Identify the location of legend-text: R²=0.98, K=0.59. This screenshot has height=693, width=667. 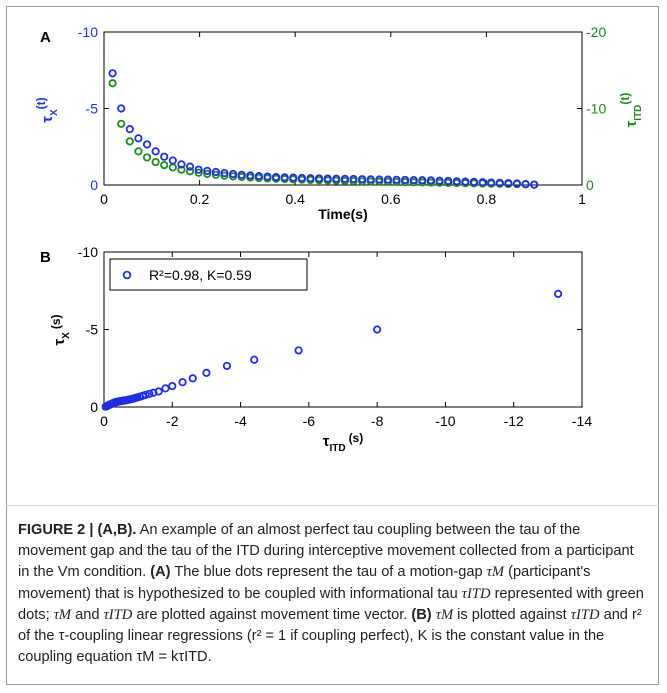
(200, 275).